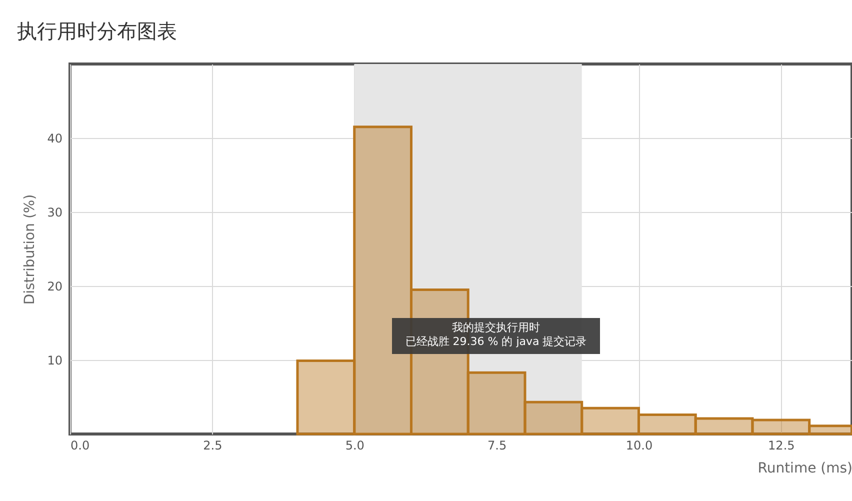  Describe the element at coordinates (54, 213) in the screenshot. I see `y-tick-label: 30` at that location.